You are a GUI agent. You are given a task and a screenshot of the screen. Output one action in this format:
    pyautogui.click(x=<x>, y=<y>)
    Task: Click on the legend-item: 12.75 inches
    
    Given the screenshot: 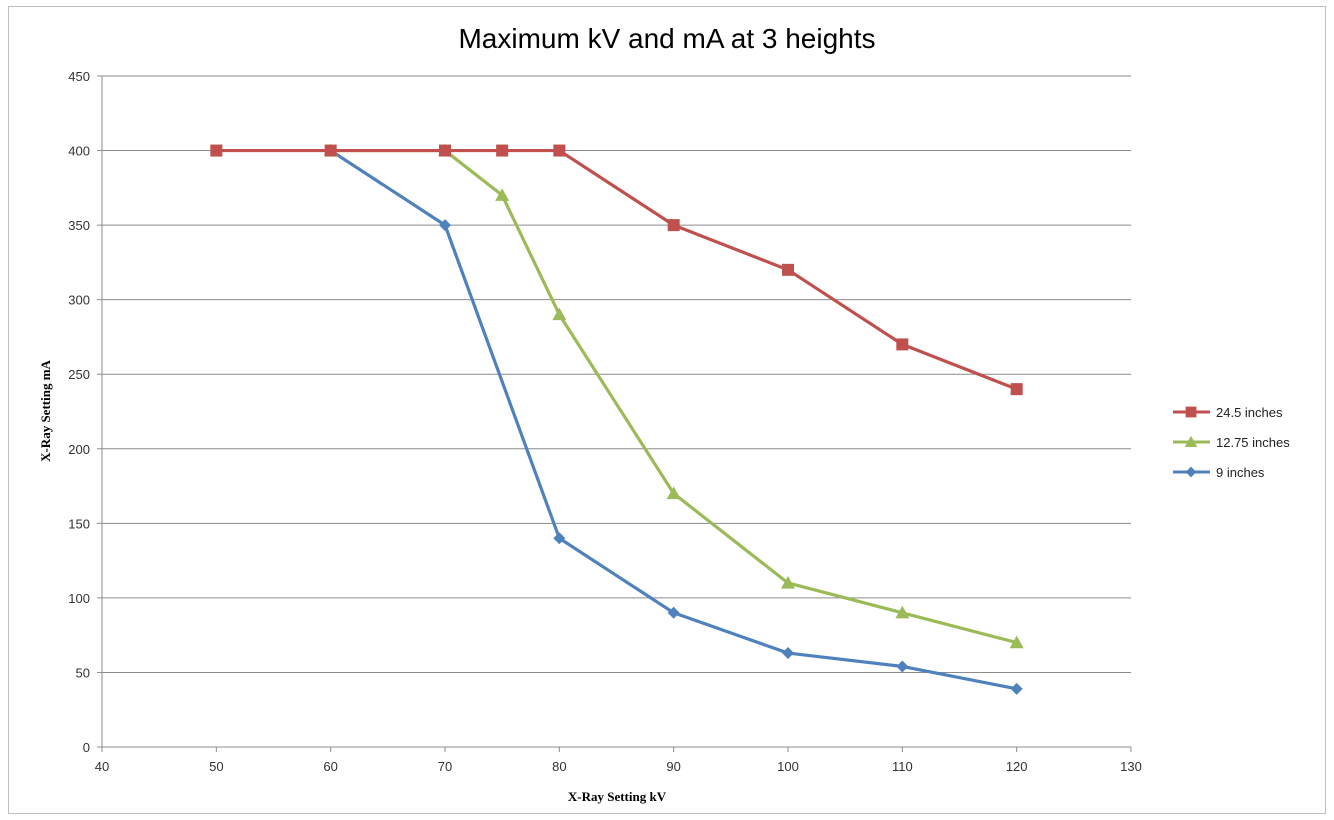 What is the action you would take?
    pyautogui.click(x=1231, y=442)
    